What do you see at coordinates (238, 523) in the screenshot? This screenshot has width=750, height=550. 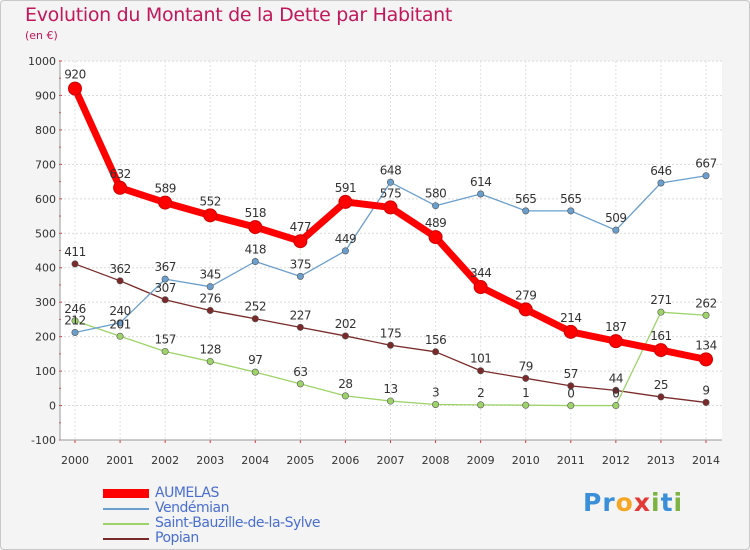 I see `legend-label-saint-bauzille: Saint-Bauzille-de-la-Sylve` at bounding box center [238, 523].